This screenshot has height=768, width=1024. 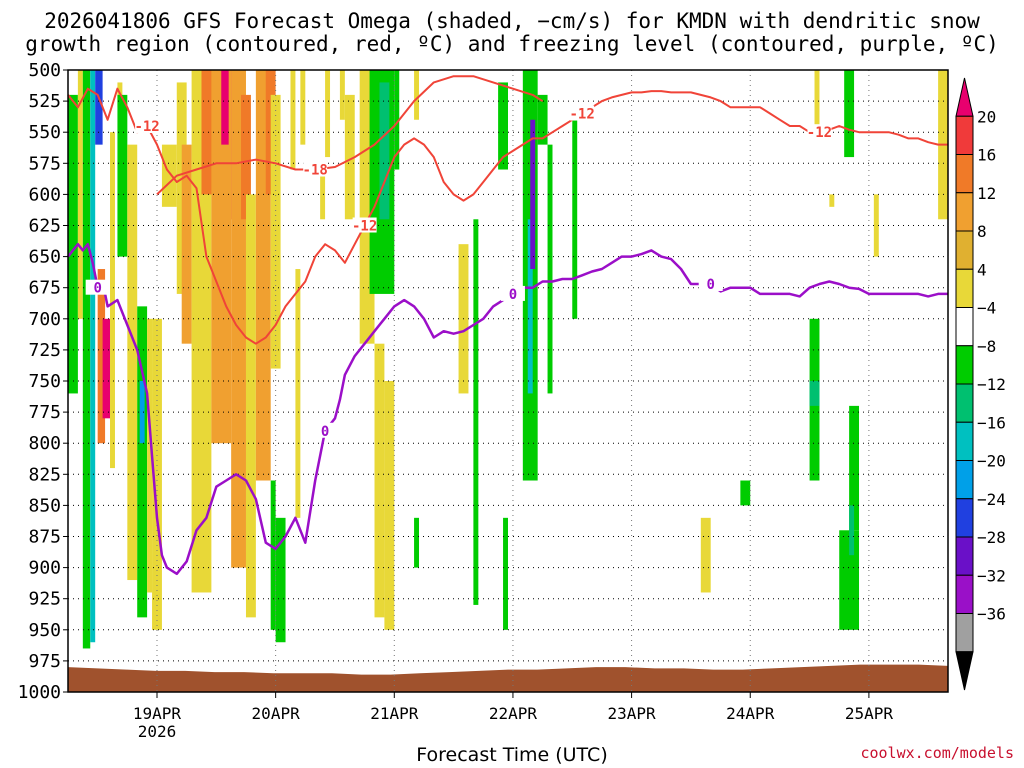 What do you see at coordinates (44, 101) in the screenshot?
I see `y-tick-label: 525` at bounding box center [44, 101].